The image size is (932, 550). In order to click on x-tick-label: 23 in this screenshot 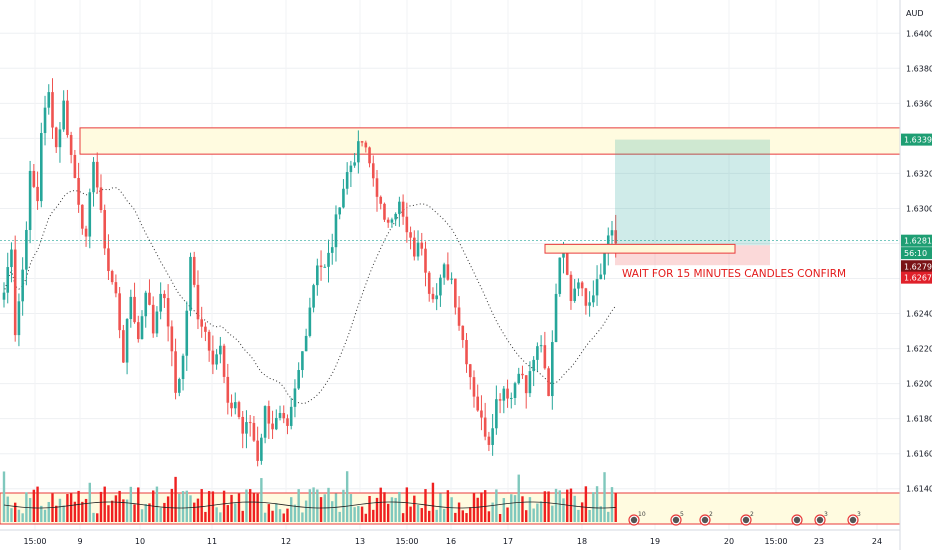, I will do `click(819, 541)`.